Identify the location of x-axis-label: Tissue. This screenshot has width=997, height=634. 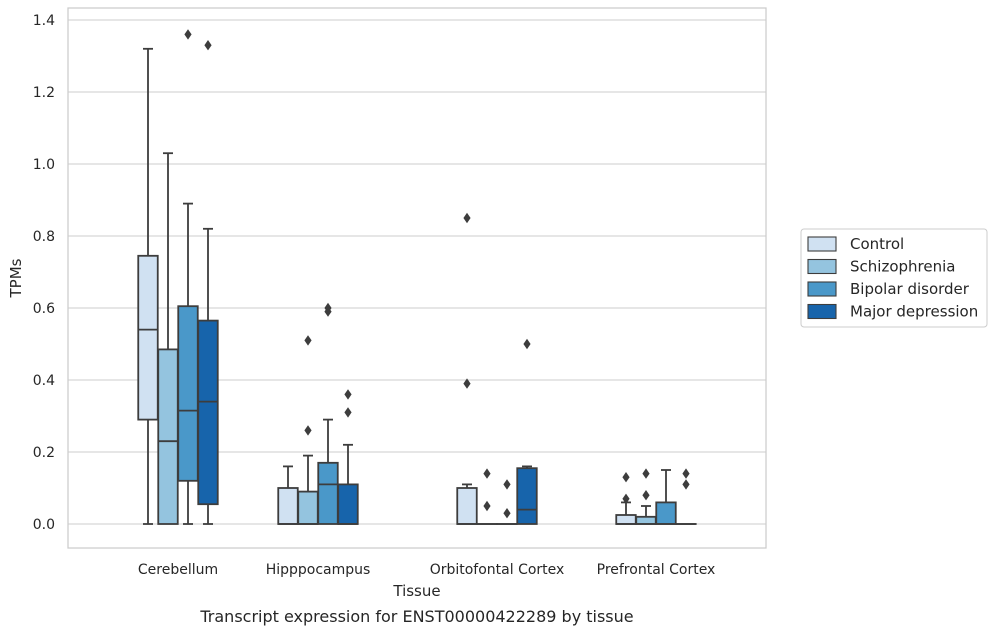
(416, 591).